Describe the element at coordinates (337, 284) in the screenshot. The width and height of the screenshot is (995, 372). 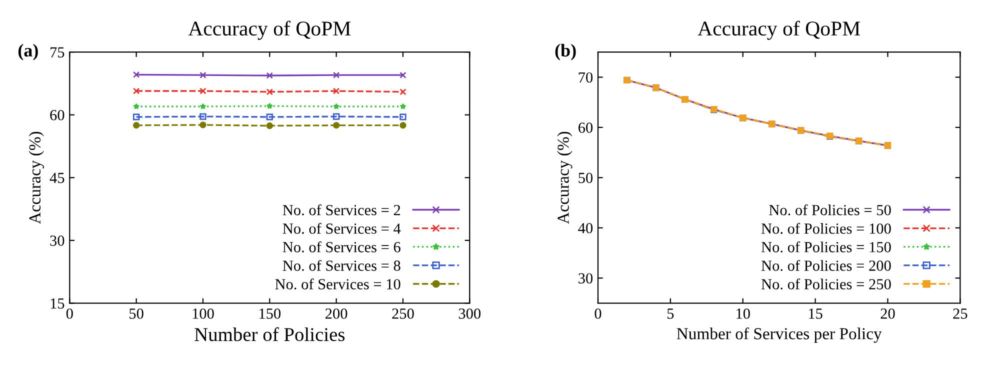
I see `legend-label: No. of Services = 10` at that location.